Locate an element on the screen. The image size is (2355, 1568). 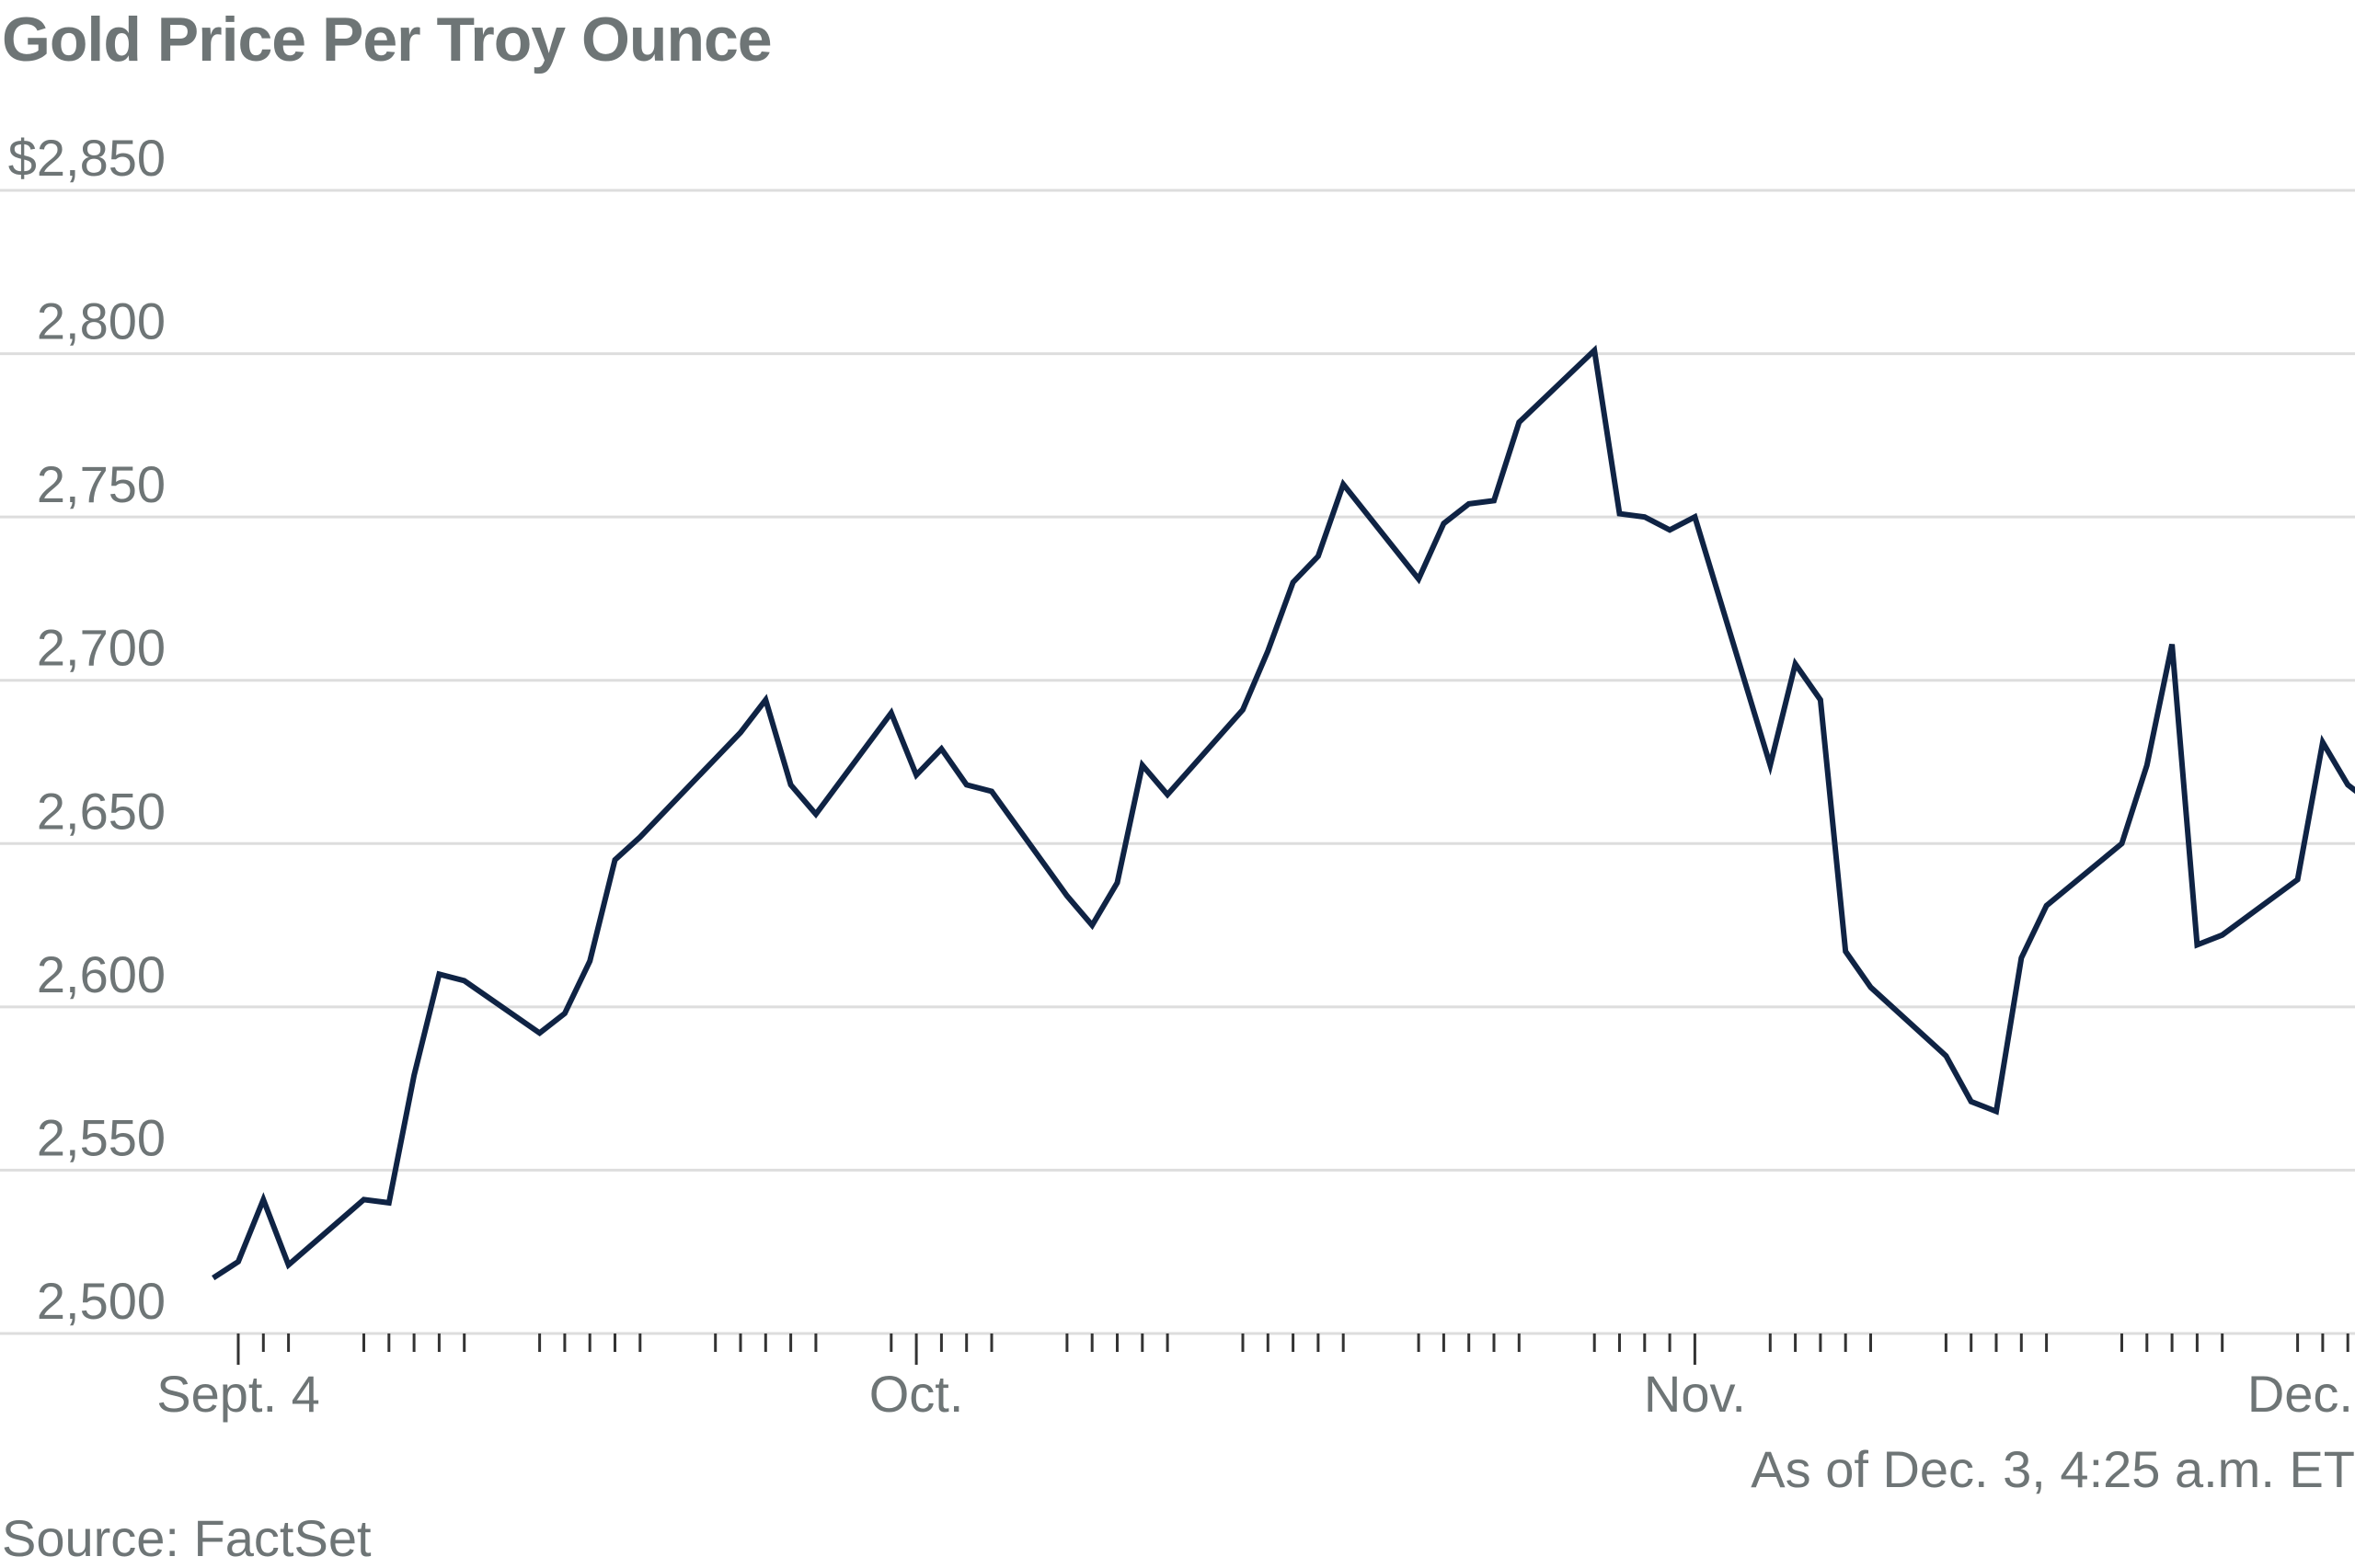
x-axis: Sept. 4 Oct. Nov. Dec. is located at coordinates (1177, 1377).